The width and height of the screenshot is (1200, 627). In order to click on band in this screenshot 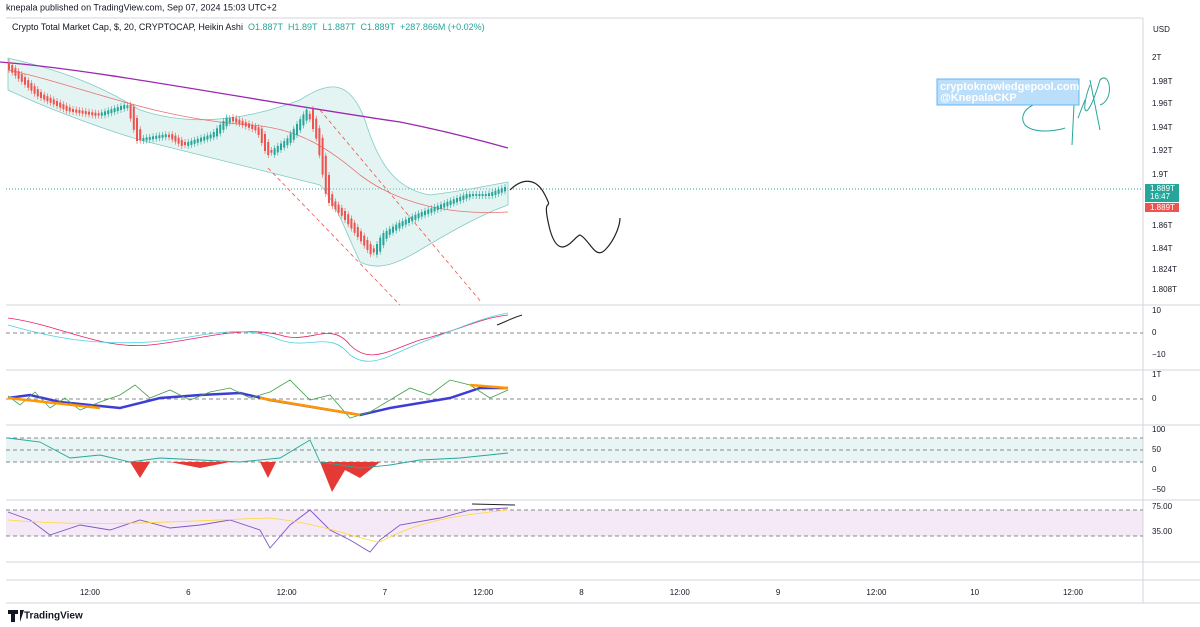, I will do `click(574, 523)`.